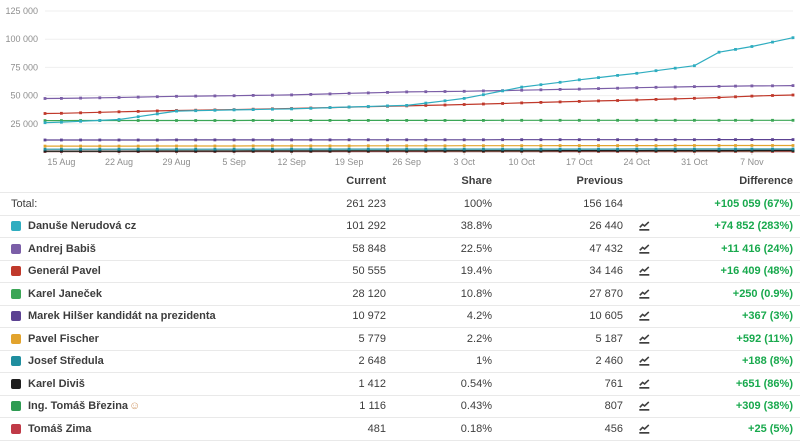 Image resolution: width=800 pixels, height=441 pixels. Describe the element at coordinates (764, 383) in the screenshot. I see `difference-value: +651 (86%)` at that location.